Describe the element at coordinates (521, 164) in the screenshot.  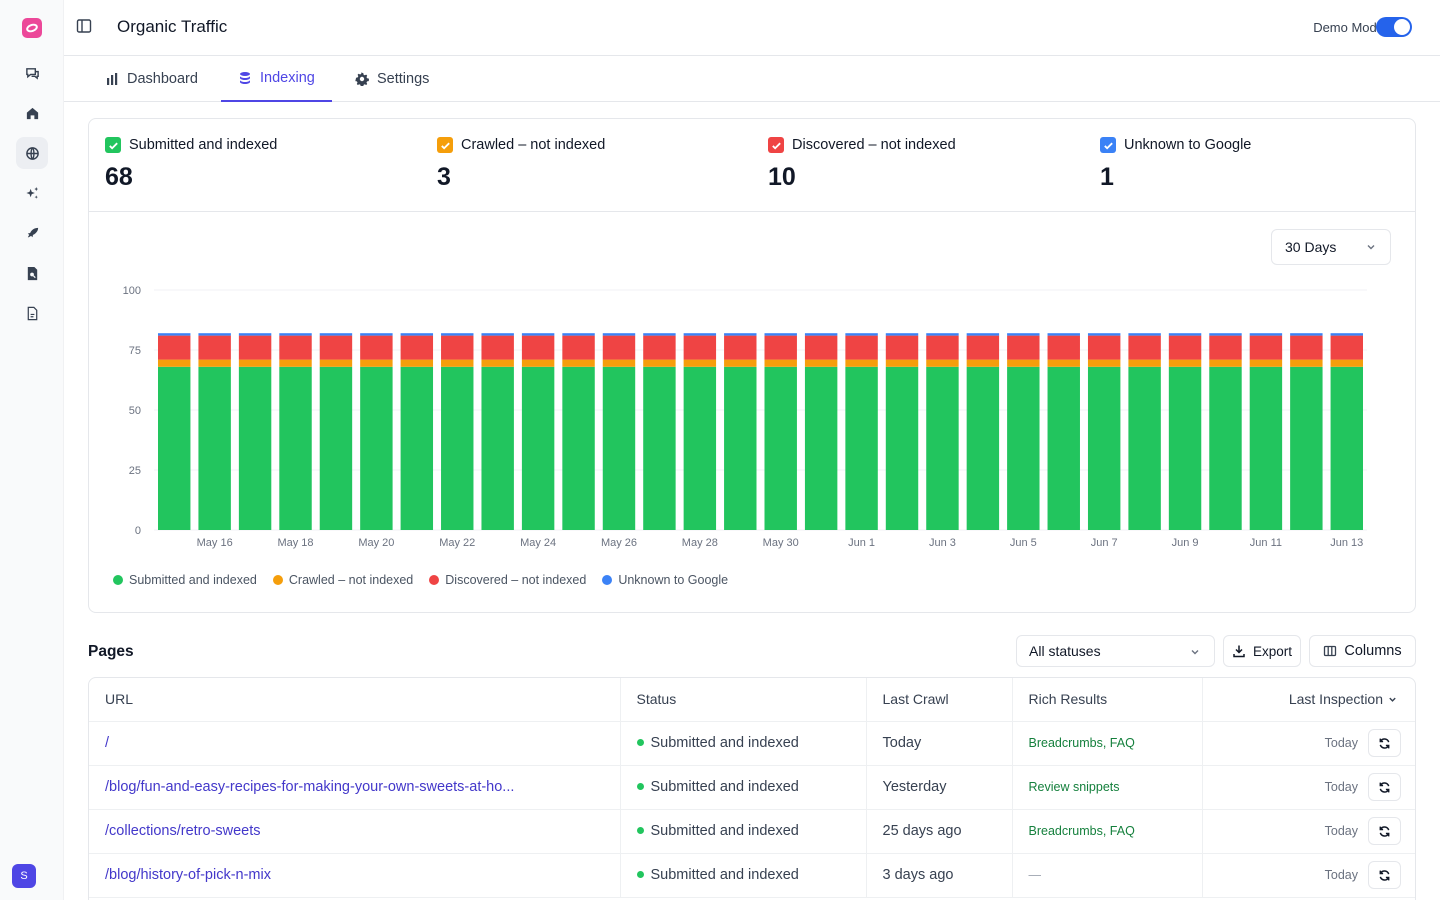
I see `stat-crawled-not-indexed: Crawled – not indexed 3` at that location.